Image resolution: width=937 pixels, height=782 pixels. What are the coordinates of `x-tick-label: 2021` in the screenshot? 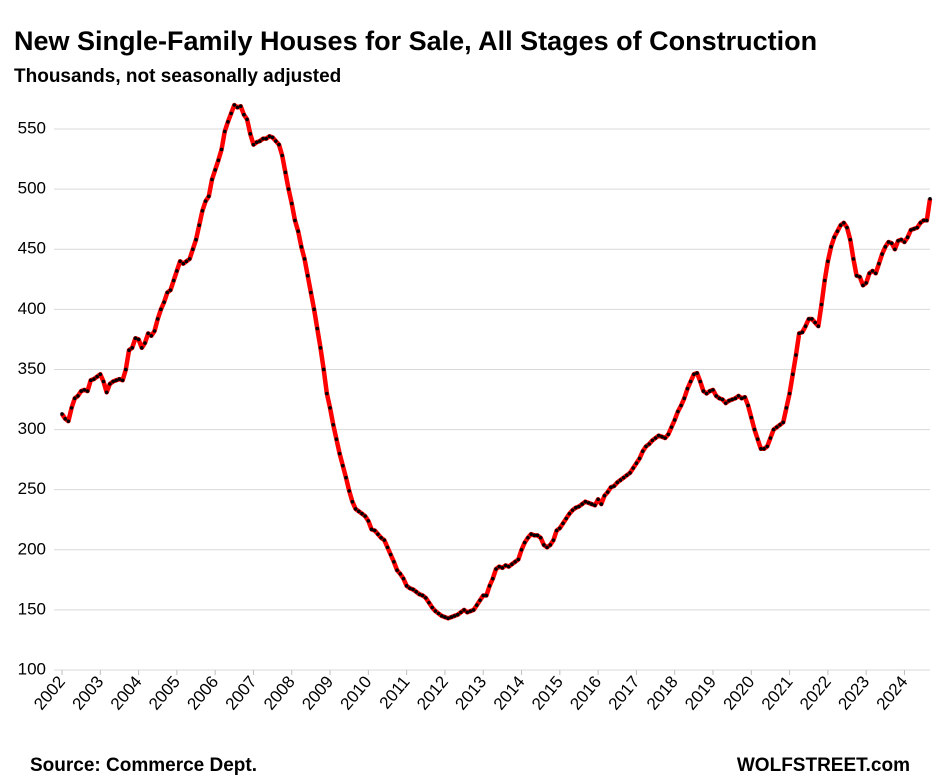 It's located at (777, 692).